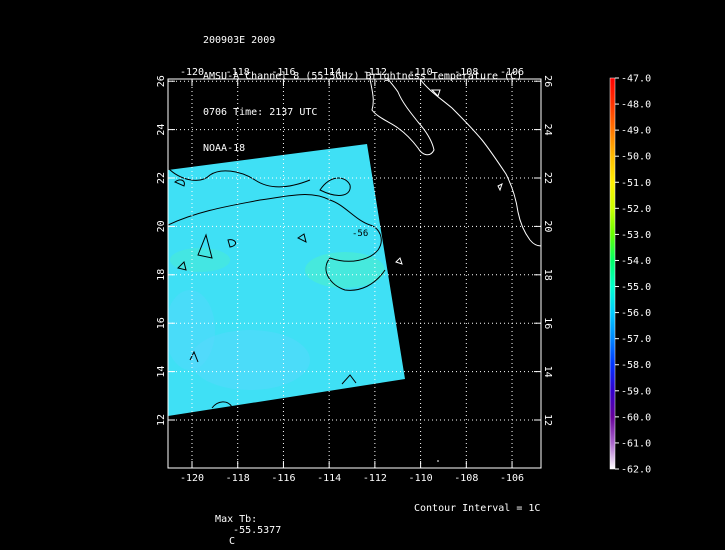 This screenshot has height=550, width=725. What do you see at coordinates (477, 508) in the screenshot?
I see `contour-interval: Contour Interval = 1C` at bounding box center [477, 508].